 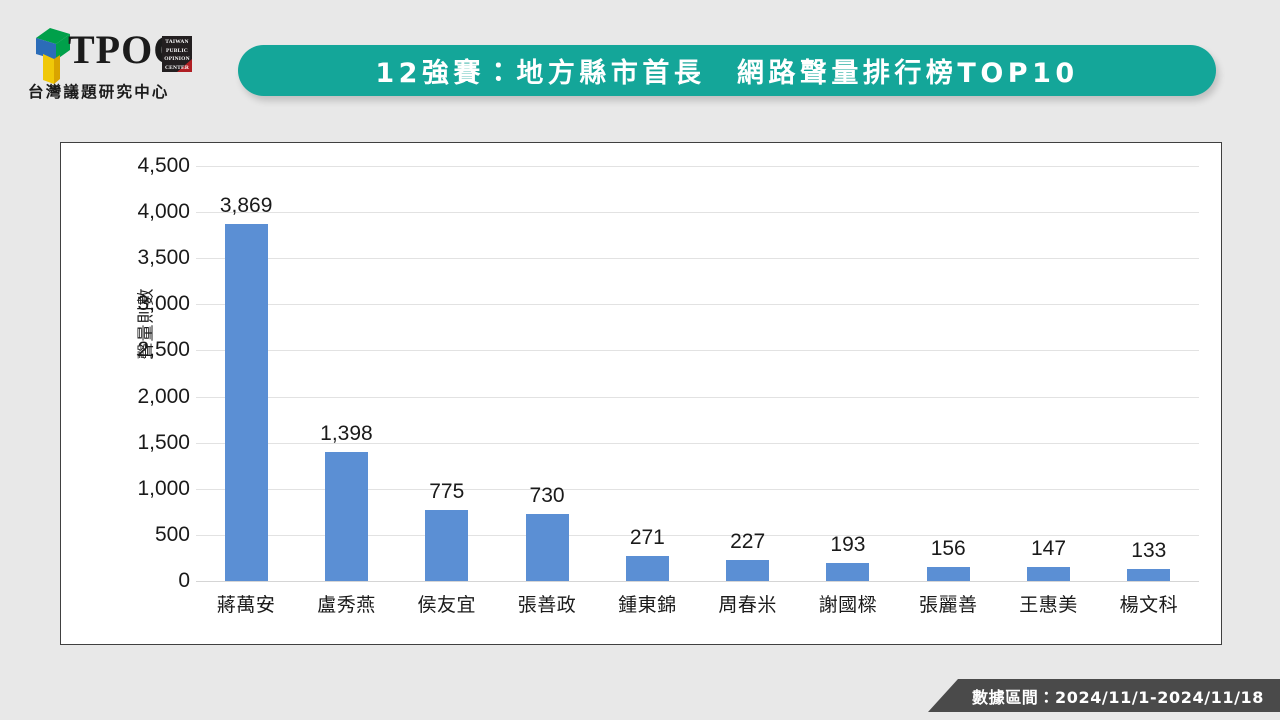 I want to click on title-banner: 12強賽：地方縣市首長 網路聲量排行榜TOP10, so click(x=727, y=70).